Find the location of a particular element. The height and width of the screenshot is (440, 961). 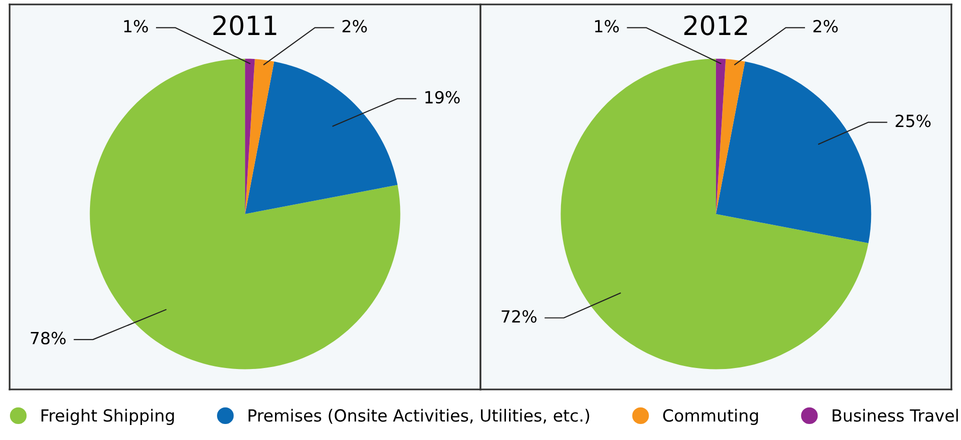

data-label: 72% is located at coordinates (519, 316).